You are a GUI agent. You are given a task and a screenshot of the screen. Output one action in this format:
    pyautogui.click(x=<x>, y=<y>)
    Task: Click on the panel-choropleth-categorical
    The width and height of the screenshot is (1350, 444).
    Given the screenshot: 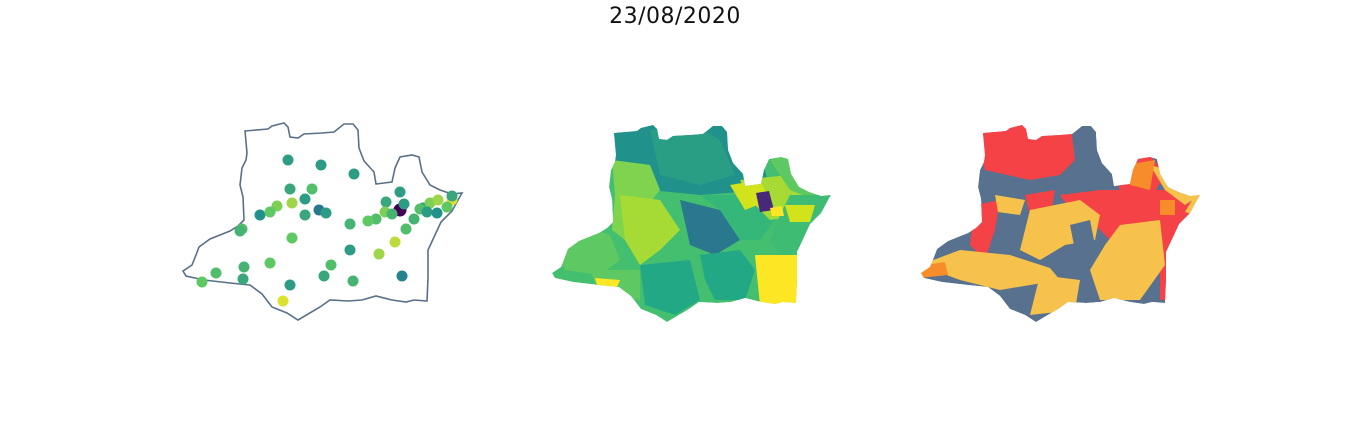 What is the action you would take?
    pyautogui.click(x=1060, y=223)
    